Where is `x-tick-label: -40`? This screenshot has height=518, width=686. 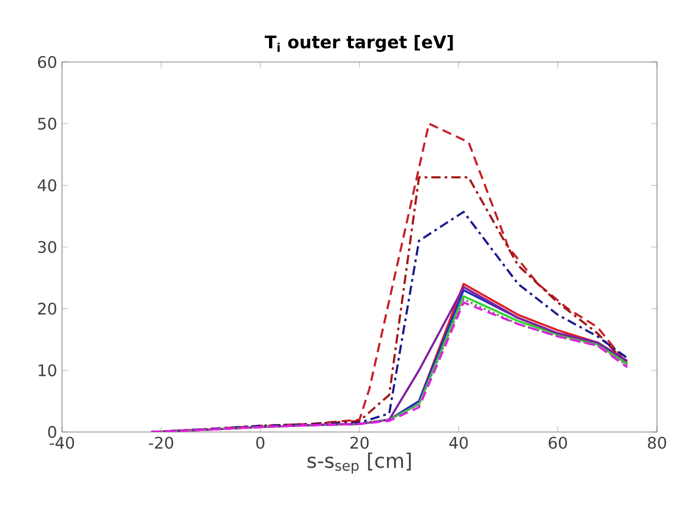 x-tick-label: -40 is located at coordinates (62, 442).